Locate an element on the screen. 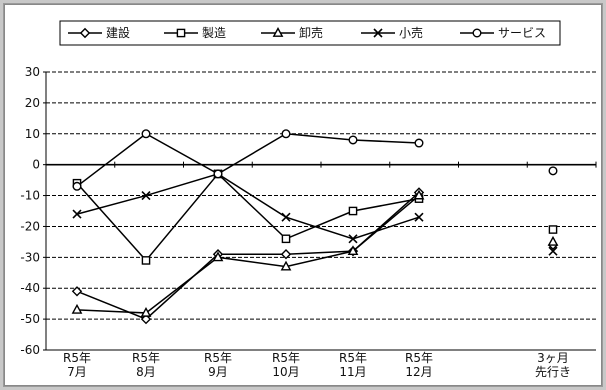 The height and width of the screenshot is (390, 606). x-tick-label-line: 12月 is located at coordinates (418, 372).